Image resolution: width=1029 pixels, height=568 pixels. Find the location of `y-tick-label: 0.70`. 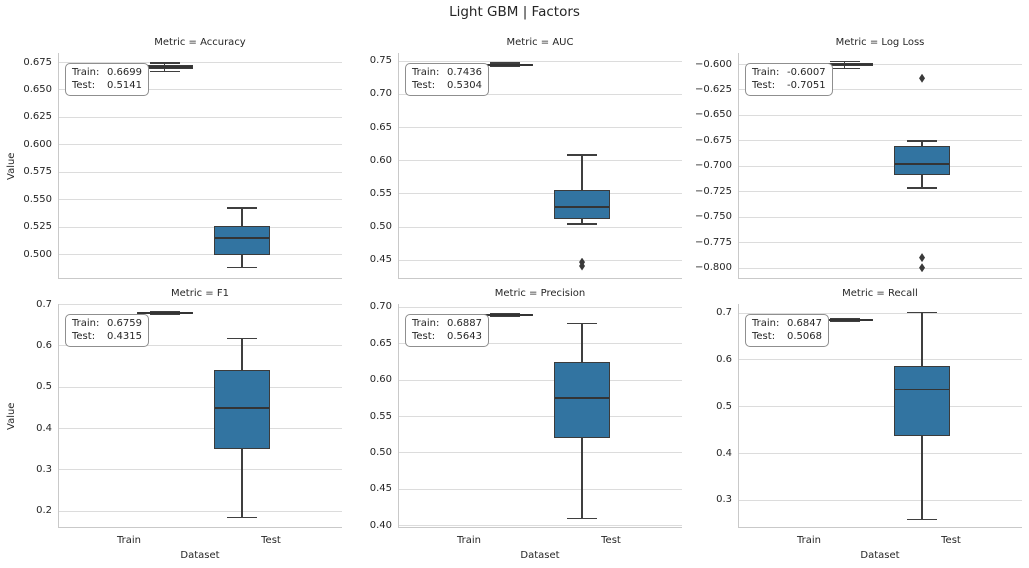

y-tick-label: 0.70 is located at coordinates (380, 94).